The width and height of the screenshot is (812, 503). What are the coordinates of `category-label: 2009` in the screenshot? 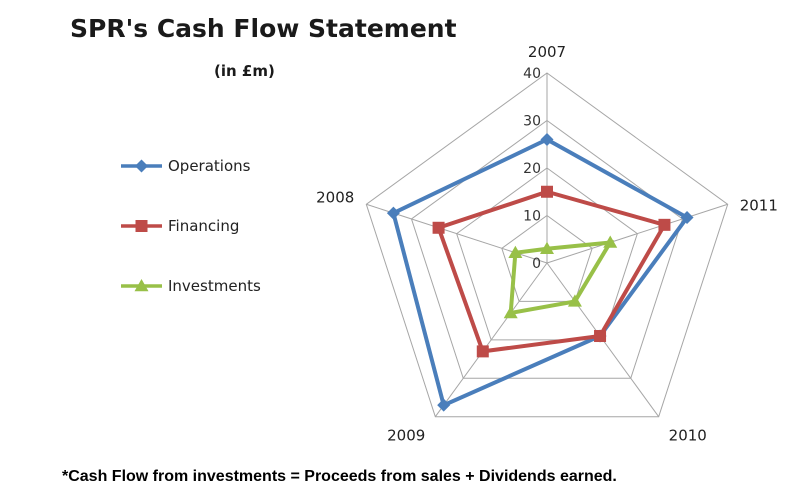 It's located at (406, 436).